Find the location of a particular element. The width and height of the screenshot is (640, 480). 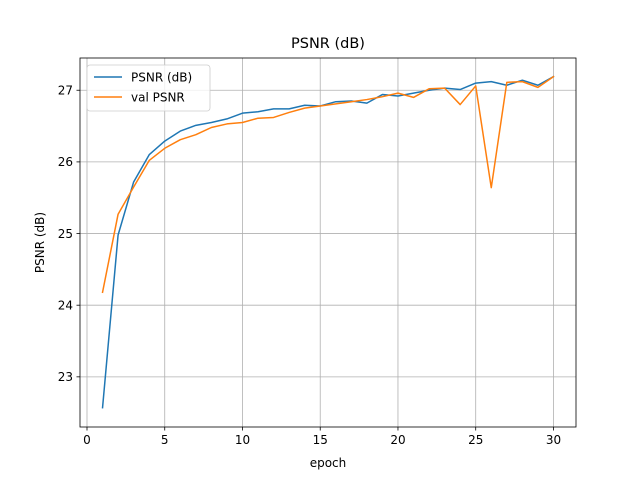

chart-title: PSNR (dB) is located at coordinates (328, 44).